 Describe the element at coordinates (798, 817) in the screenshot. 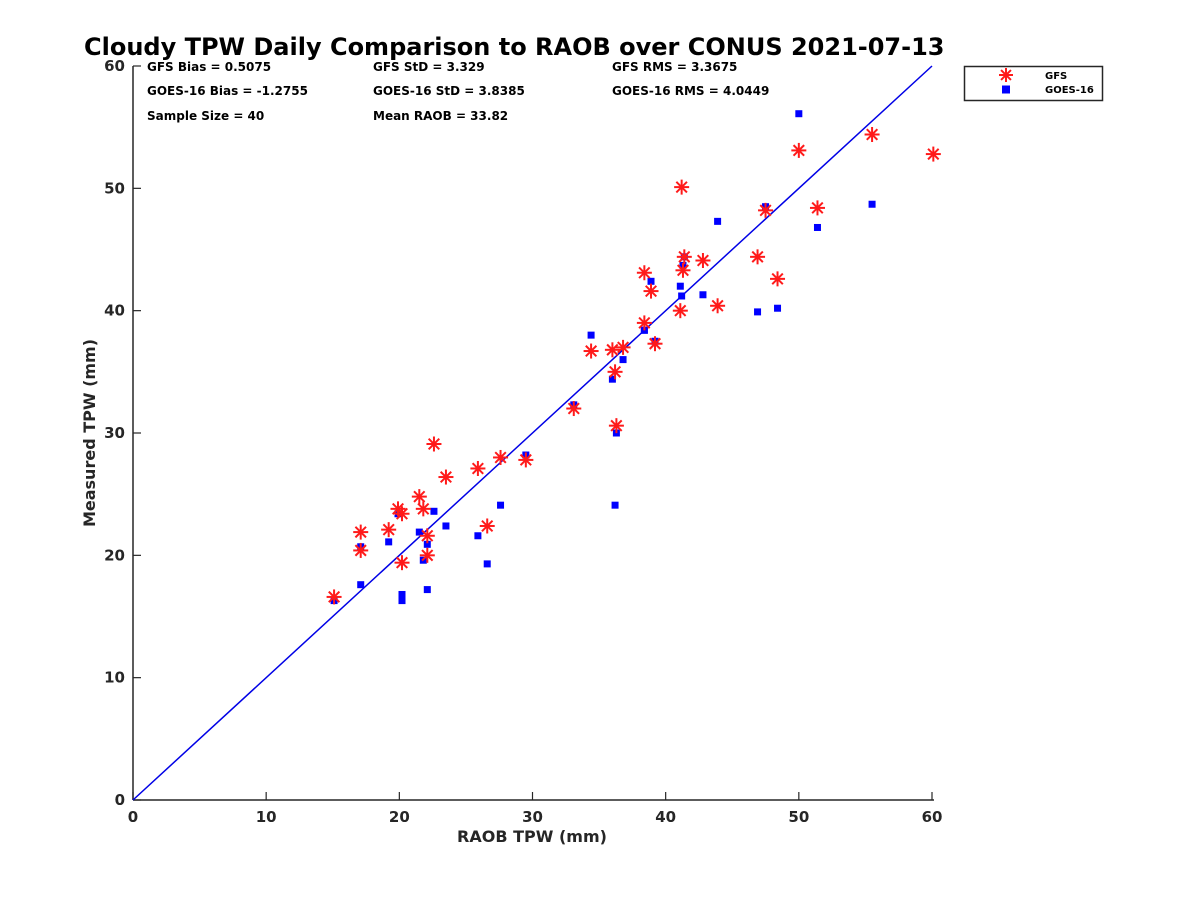

I see `x-tick-label: 50` at that location.